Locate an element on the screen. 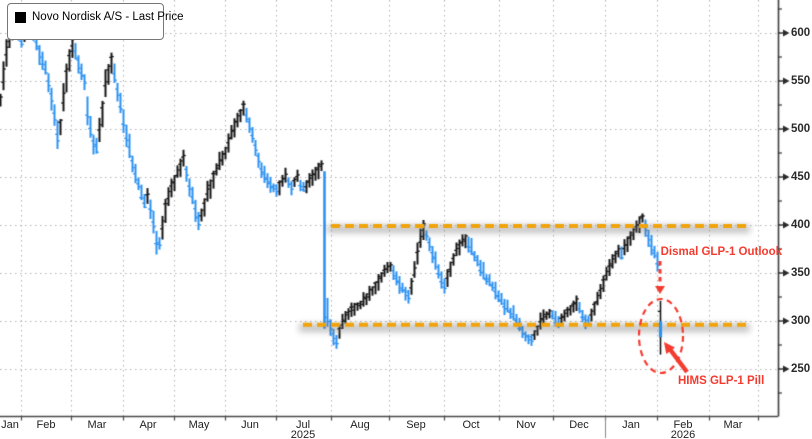 The width and height of the screenshot is (812, 439). annotation-hims-pill: HIMS GLP-1 Pill is located at coordinates (721, 381).